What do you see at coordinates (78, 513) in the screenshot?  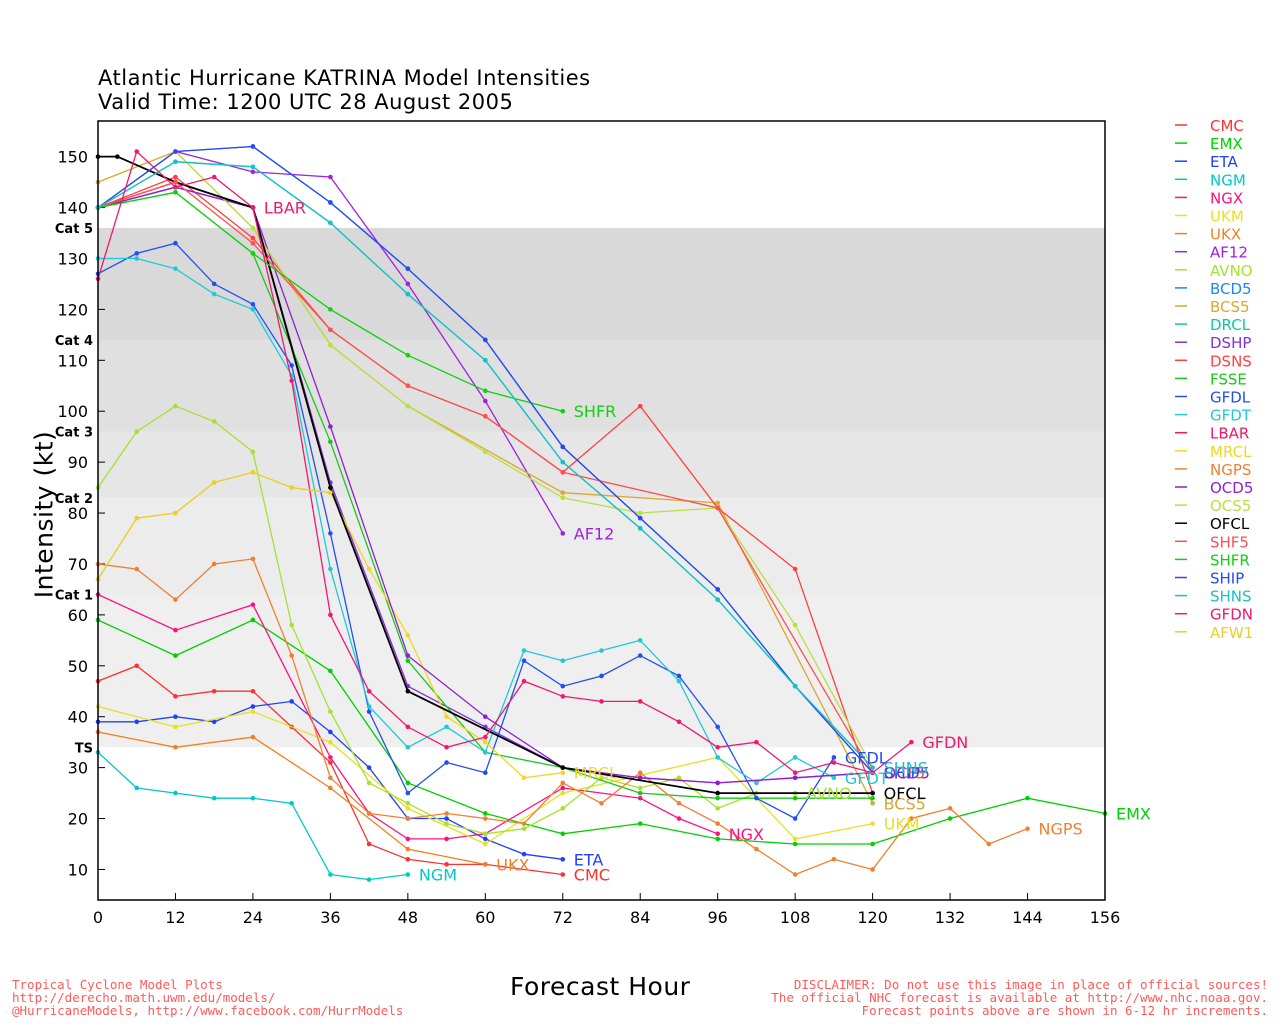 I see `y-tick-label: 80` at bounding box center [78, 513].